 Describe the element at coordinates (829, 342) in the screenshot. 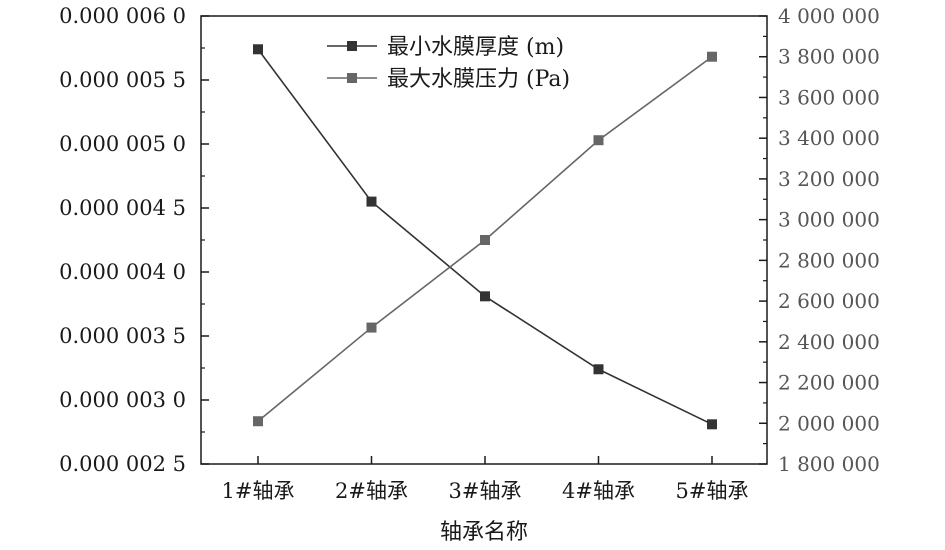

I see `right-tick-label: 2 400 000` at that location.